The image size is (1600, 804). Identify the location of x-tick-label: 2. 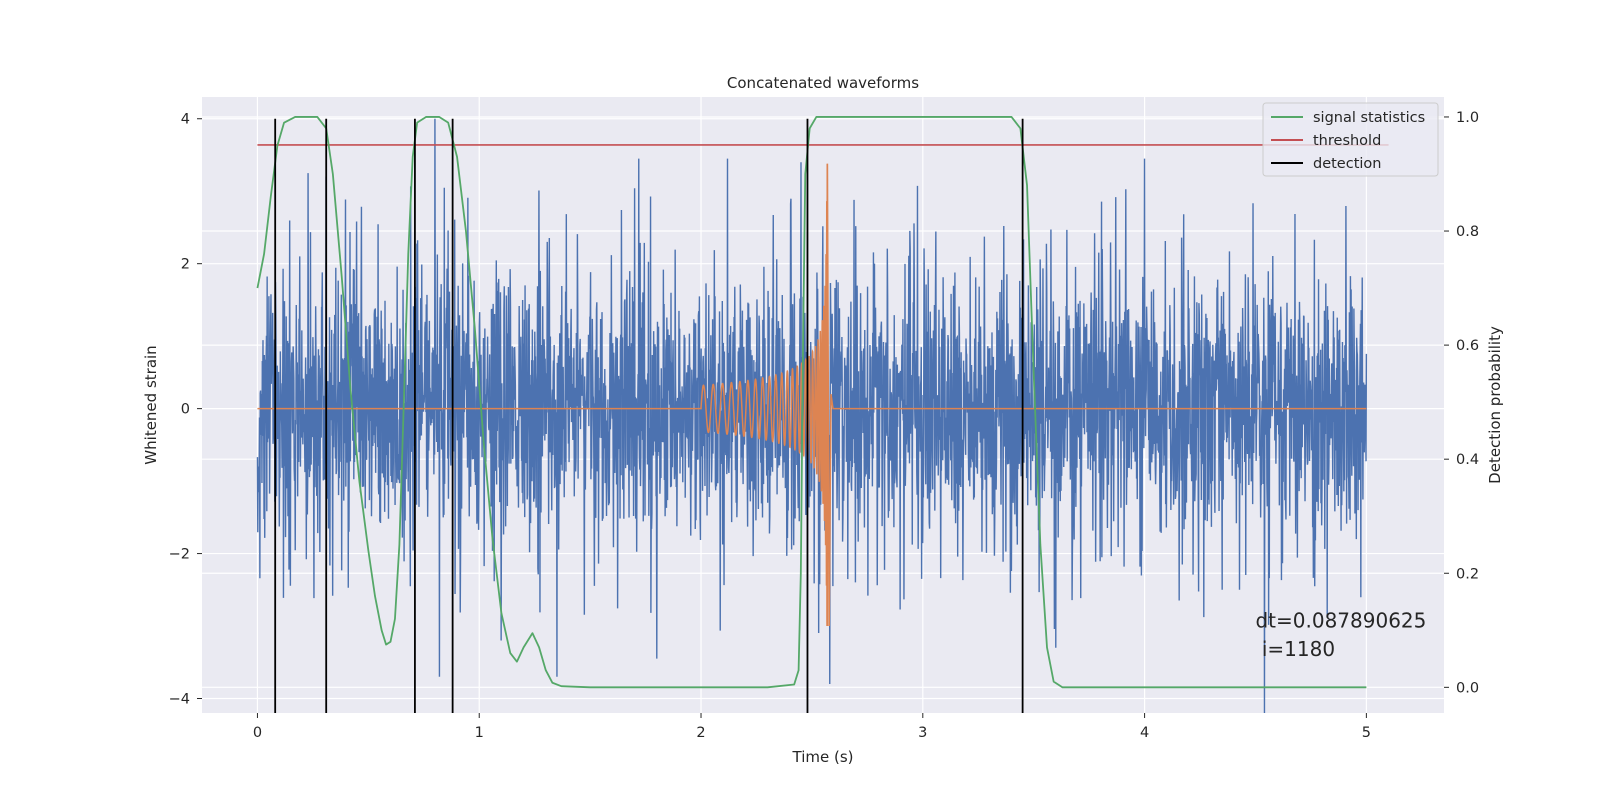
(700, 733).